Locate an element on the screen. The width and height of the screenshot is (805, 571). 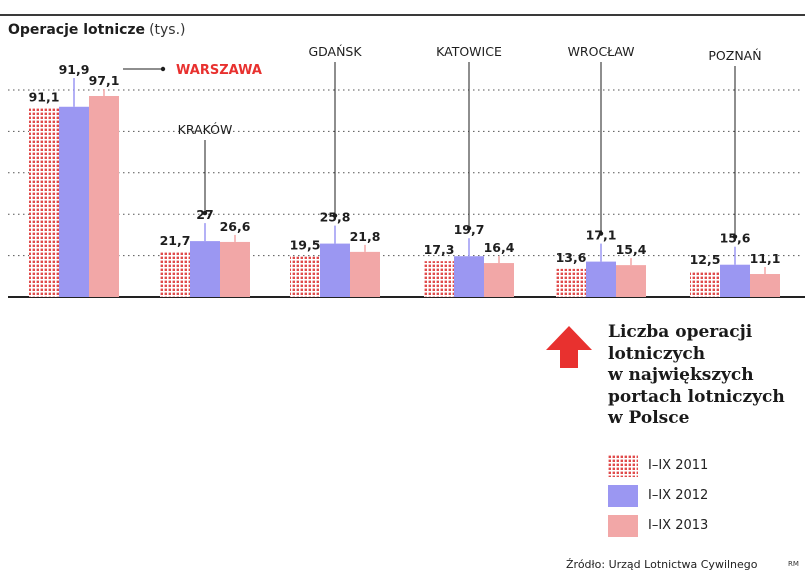
bar-krakow-2012 is located at coordinates (205, 269).